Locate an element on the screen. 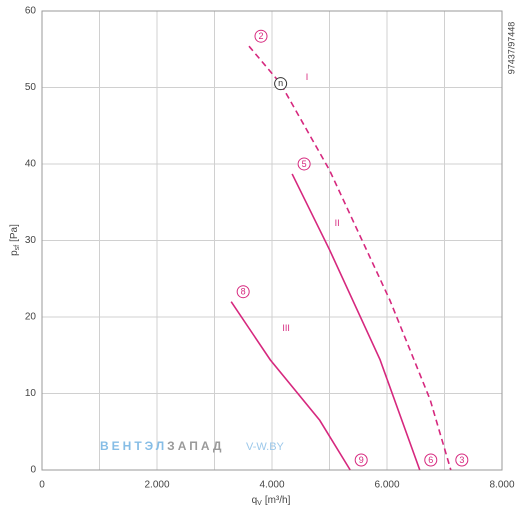  curve-marker-label: 9 is located at coordinates (361, 460).